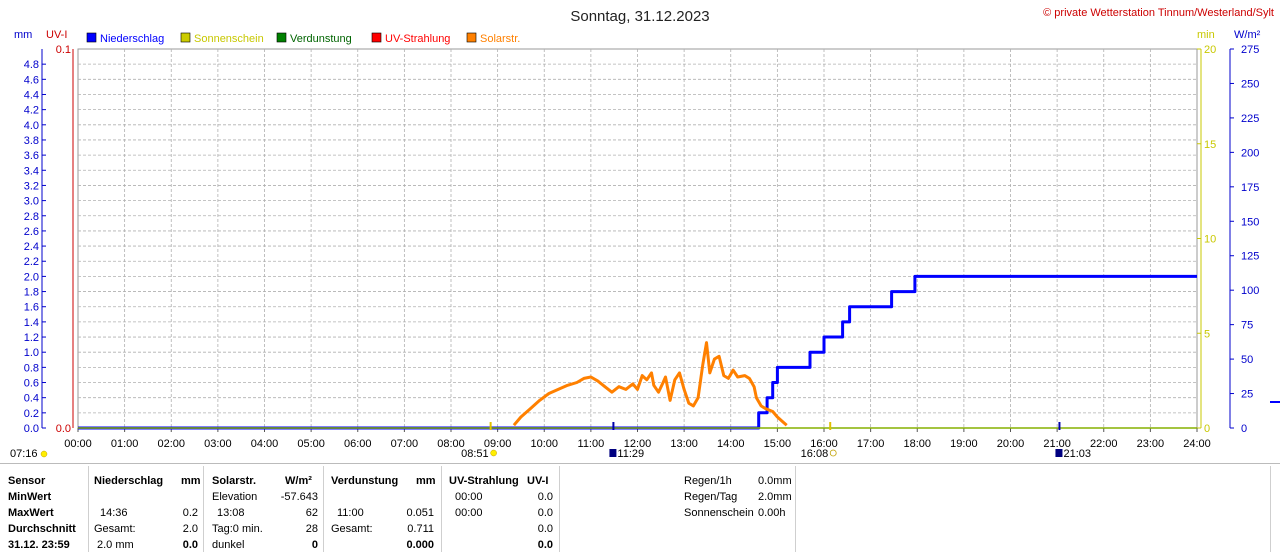  Describe the element at coordinates (31, 171) in the screenshot. I see `mm-tick-label: 3.4` at that location.